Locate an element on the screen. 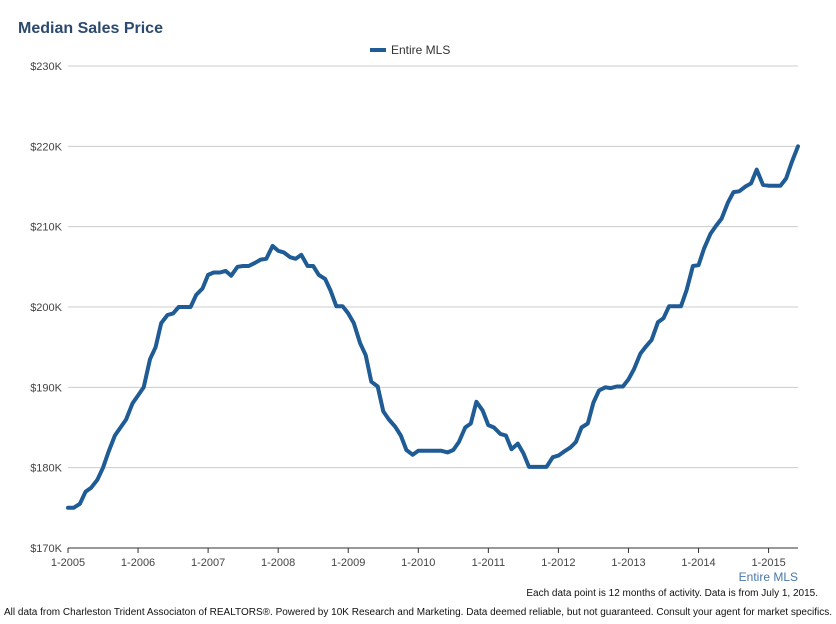 Image resolution: width=836 pixels, height=624 pixels. y-tick-label: $200K is located at coordinates (46, 308).